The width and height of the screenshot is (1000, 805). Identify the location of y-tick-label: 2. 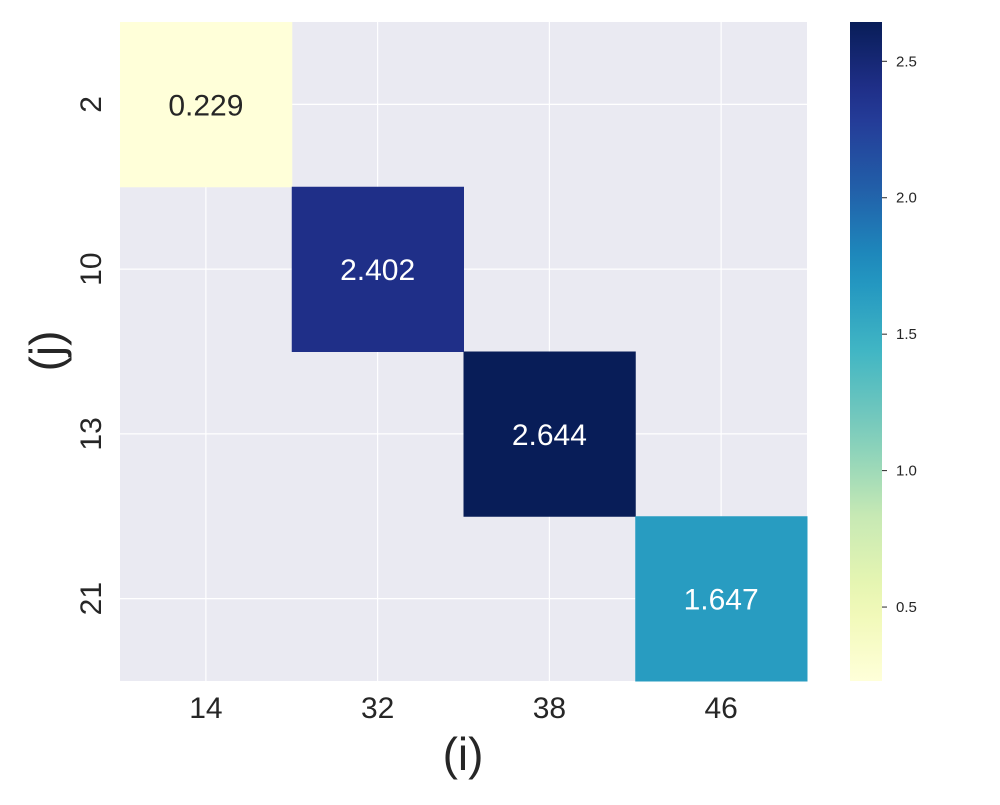
(91, 104).